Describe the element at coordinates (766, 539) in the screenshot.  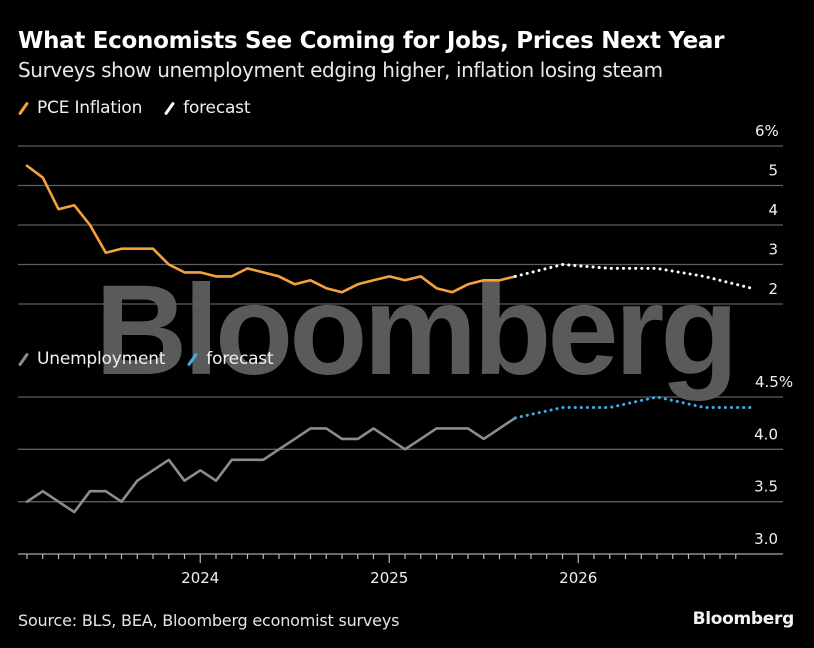
I see `y-tick-label: 3.0` at that location.